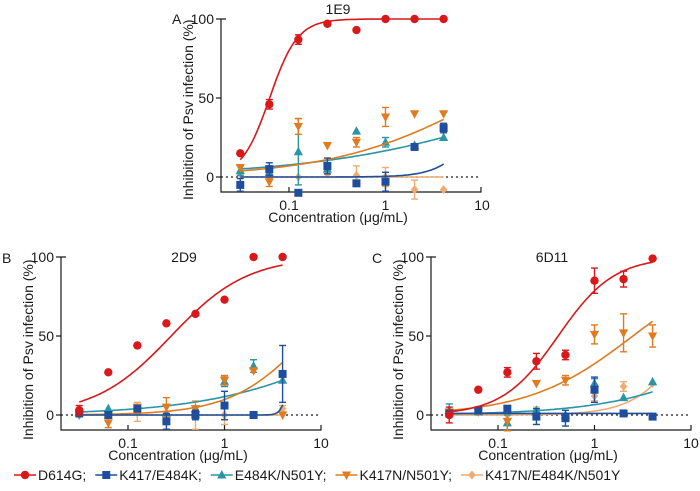 This screenshot has width=700, height=491. What do you see at coordinates (393, 475) in the screenshot?
I see `legend-item: K417N/N501Y;` at bounding box center [393, 475].